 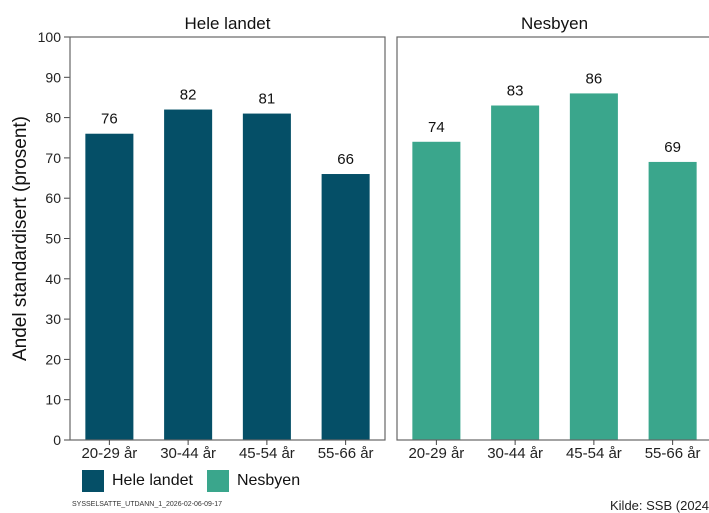 What do you see at coordinates (53, 400) in the screenshot?
I see `y-tick-label: 10` at bounding box center [53, 400].